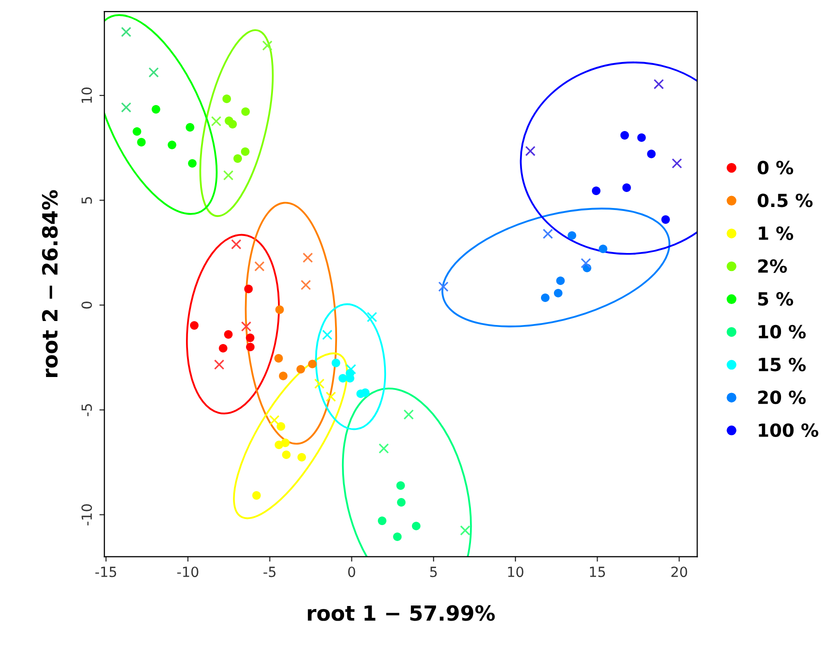 This screenshot has height=645, width=835. What do you see at coordinates (776, 167) in the screenshot?
I see `legend-label: 0 %` at bounding box center [776, 167].